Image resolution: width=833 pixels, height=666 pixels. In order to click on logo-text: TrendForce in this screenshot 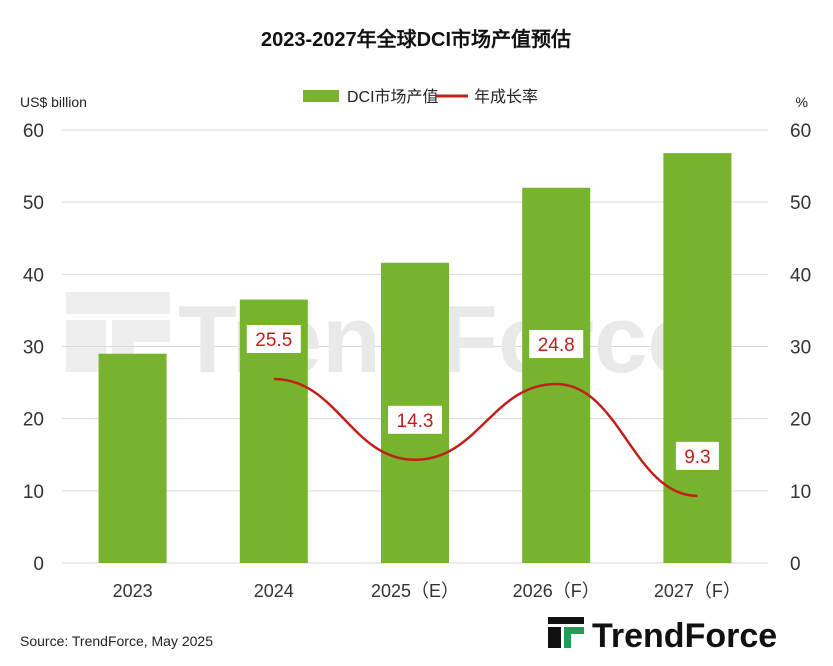, I will do `click(684, 636)`.